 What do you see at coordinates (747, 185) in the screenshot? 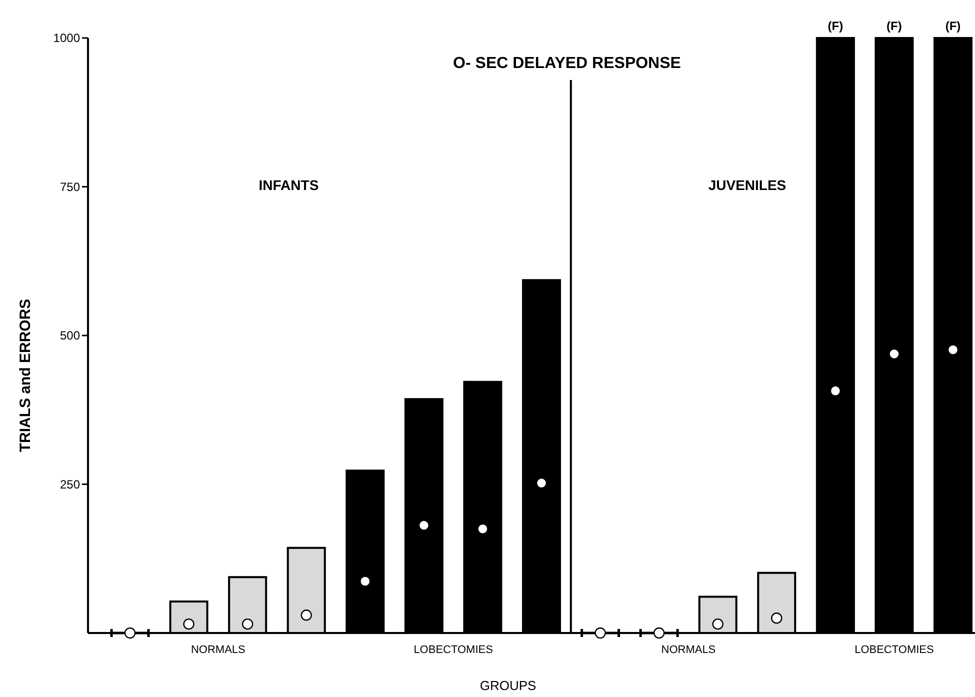
I see `annotation: JUVENILES` at bounding box center [747, 185].